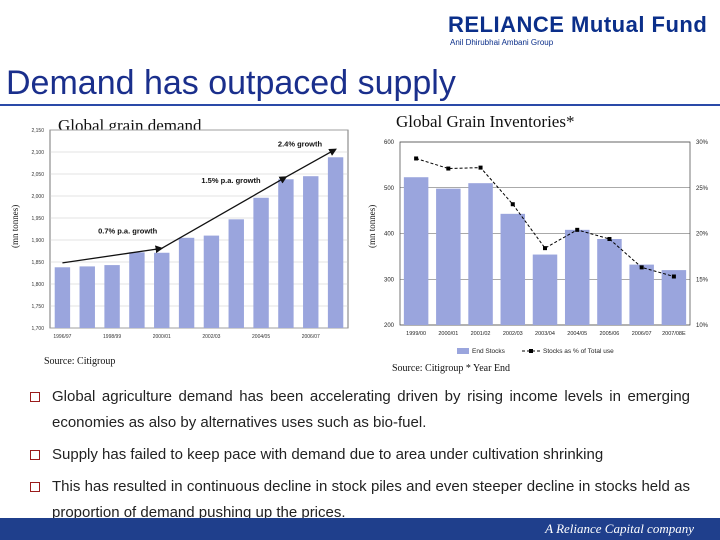 The image size is (720, 540). Describe the element at coordinates (37, 241) in the screenshot. I see `demand-y-tick-label: 1,900` at that location.